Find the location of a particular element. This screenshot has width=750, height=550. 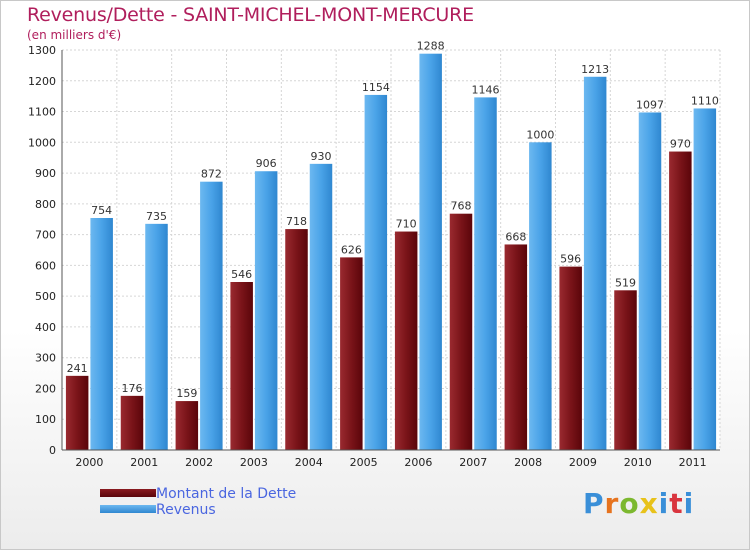

data-label-revenus: 1000 is located at coordinates (540, 134).